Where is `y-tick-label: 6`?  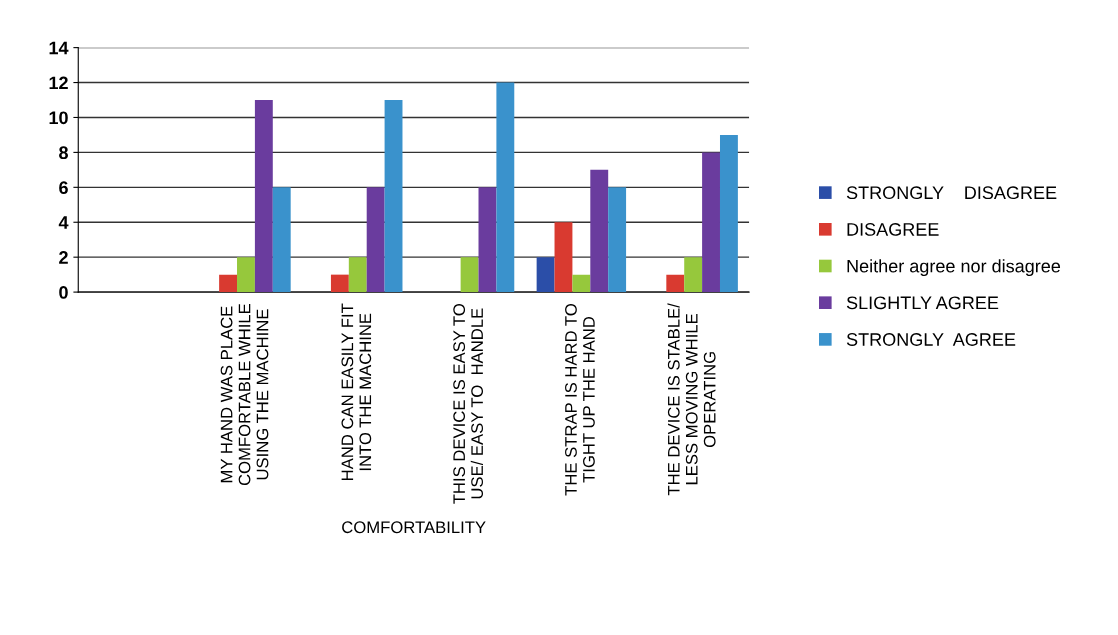 y-tick-label: 6 is located at coordinates (63, 188).